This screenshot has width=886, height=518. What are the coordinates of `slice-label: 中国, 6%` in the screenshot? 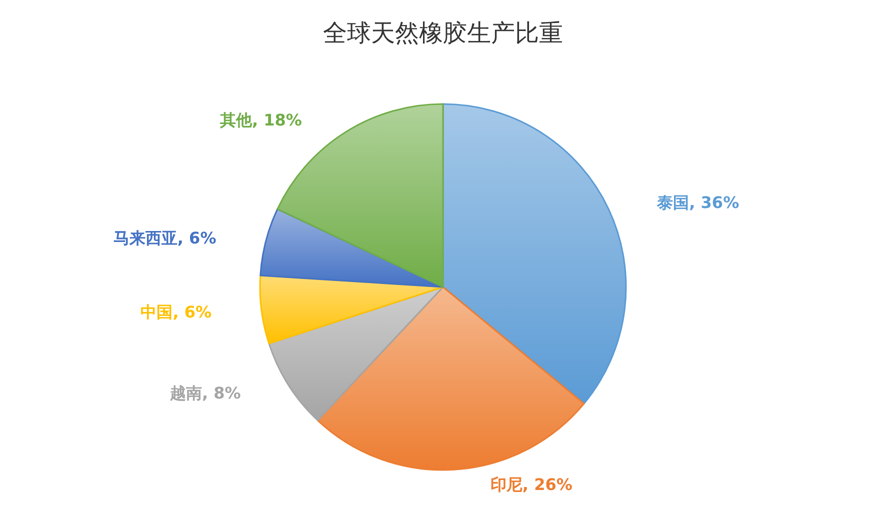 It's located at (176, 312).